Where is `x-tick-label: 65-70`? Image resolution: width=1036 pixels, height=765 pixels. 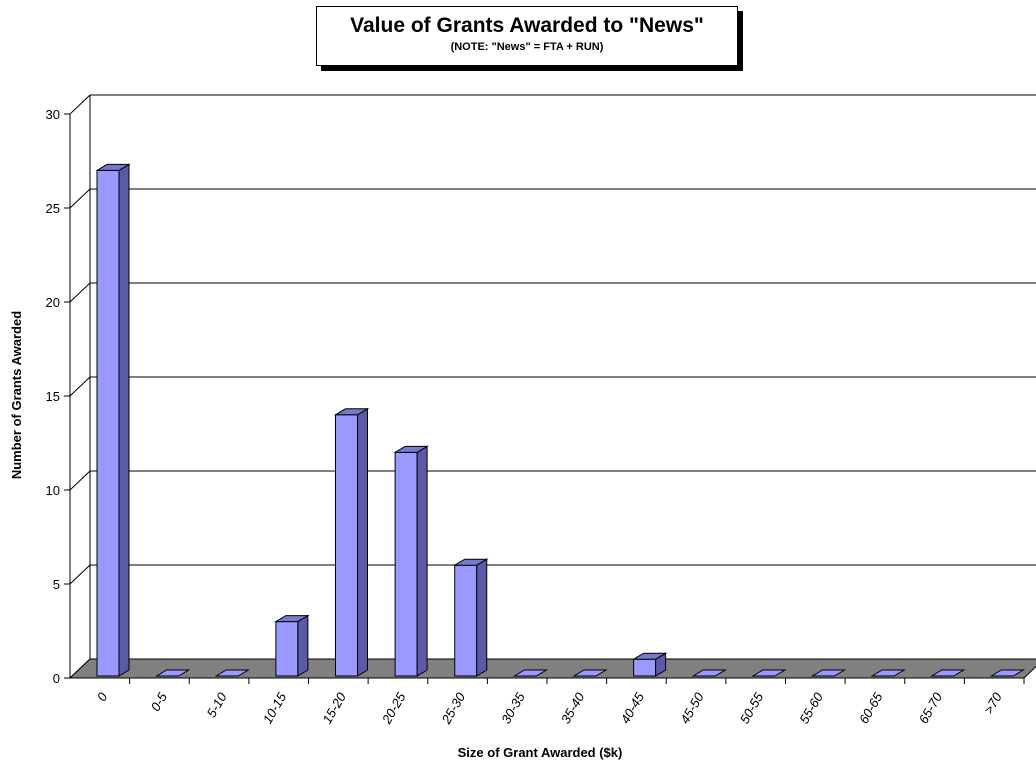
x-tick-label: 65-70 is located at coordinates (931, 707).